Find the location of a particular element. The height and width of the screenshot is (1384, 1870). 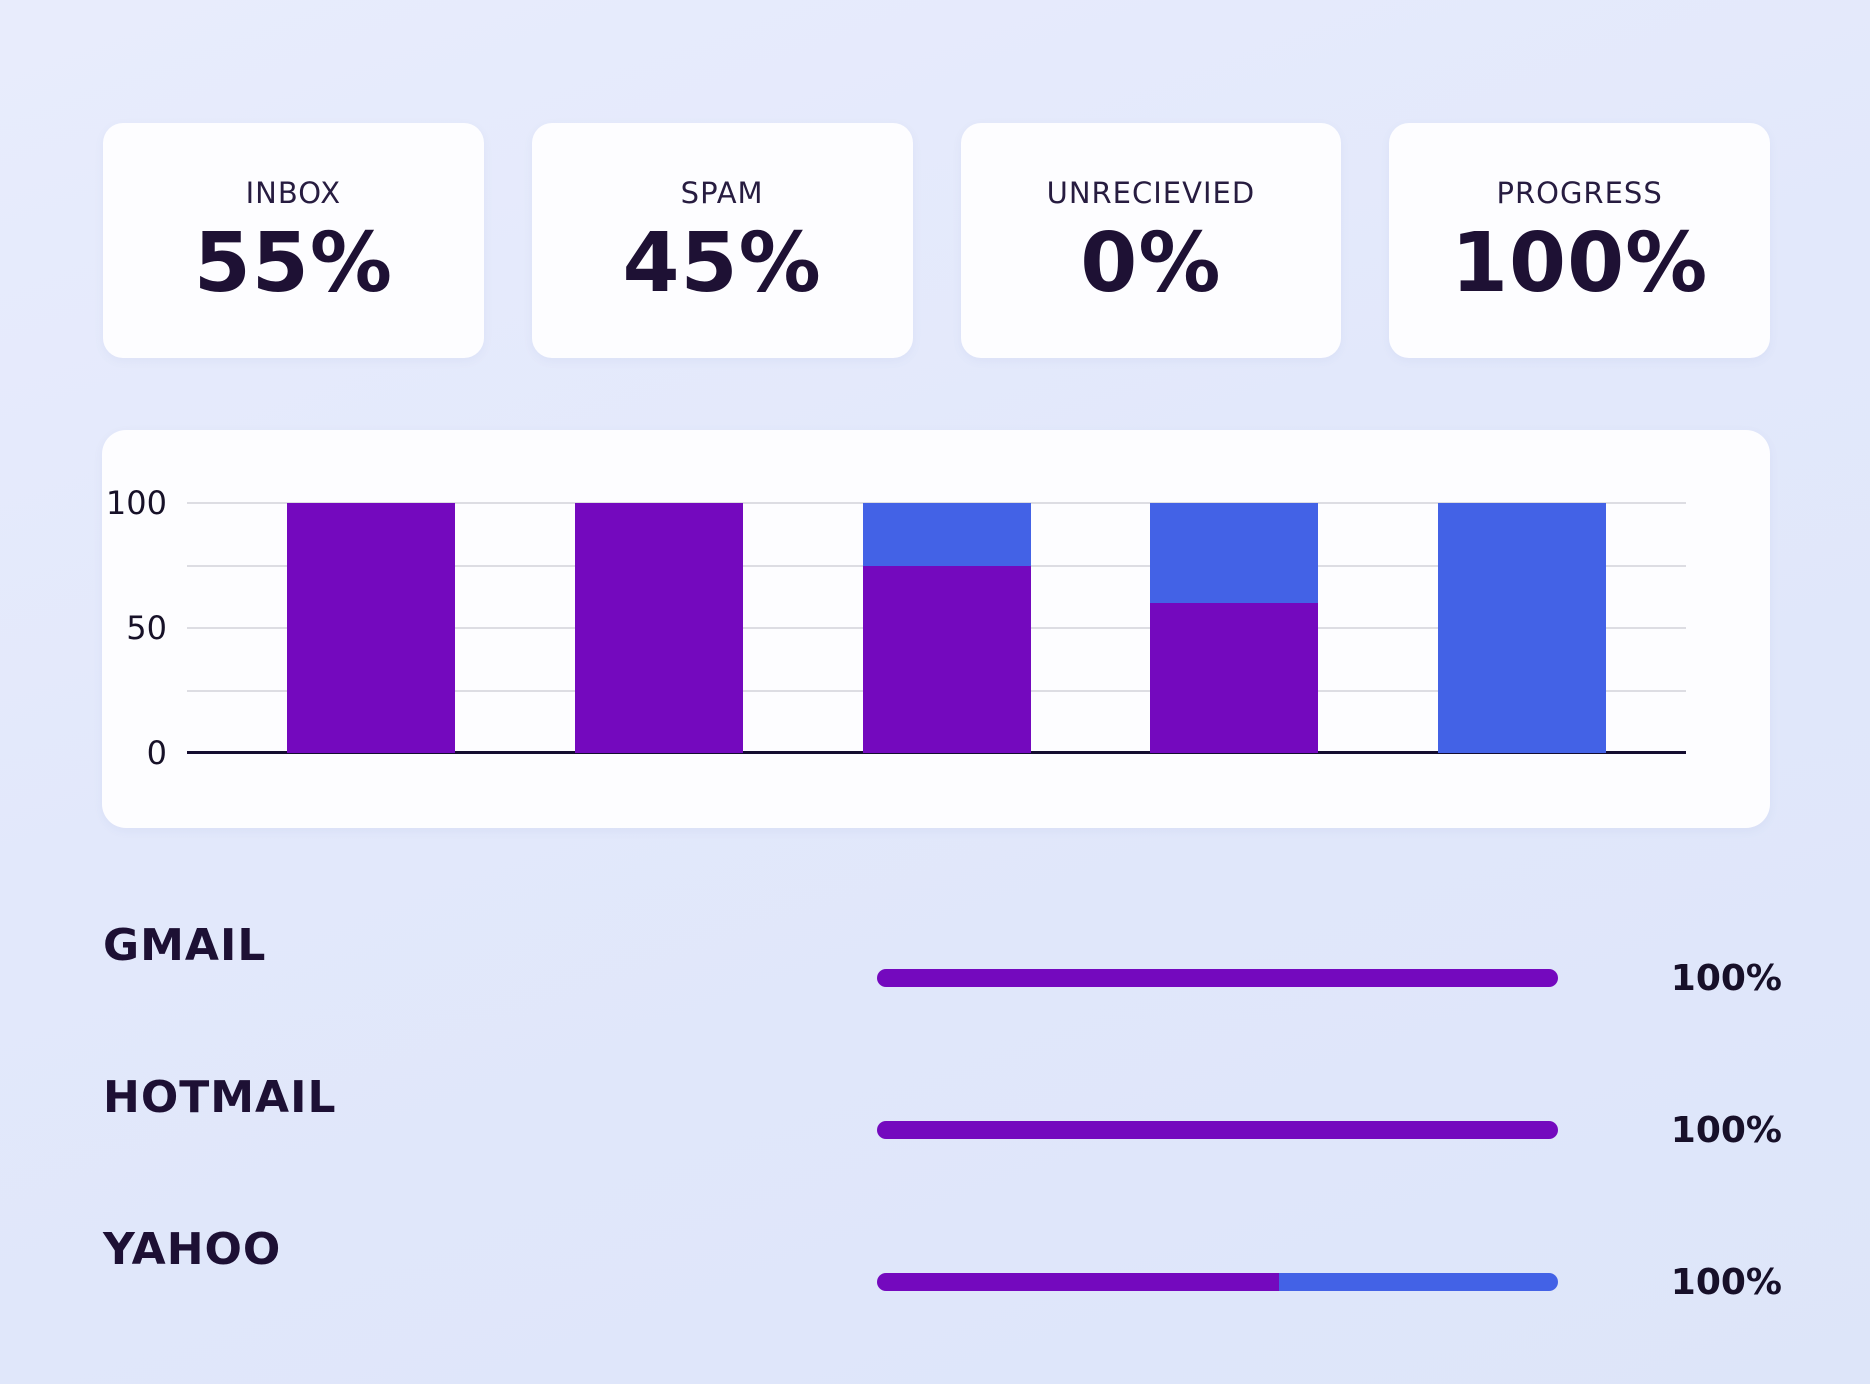

stat-card-unreceived: UNRECIEVIED 0% is located at coordinates (1151, 240).